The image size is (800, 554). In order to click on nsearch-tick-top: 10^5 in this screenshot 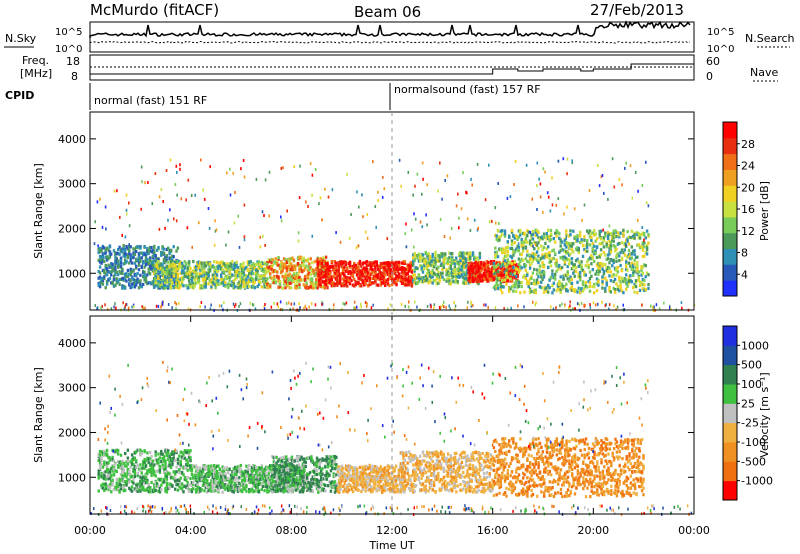, I will do `click(720, 32)`.